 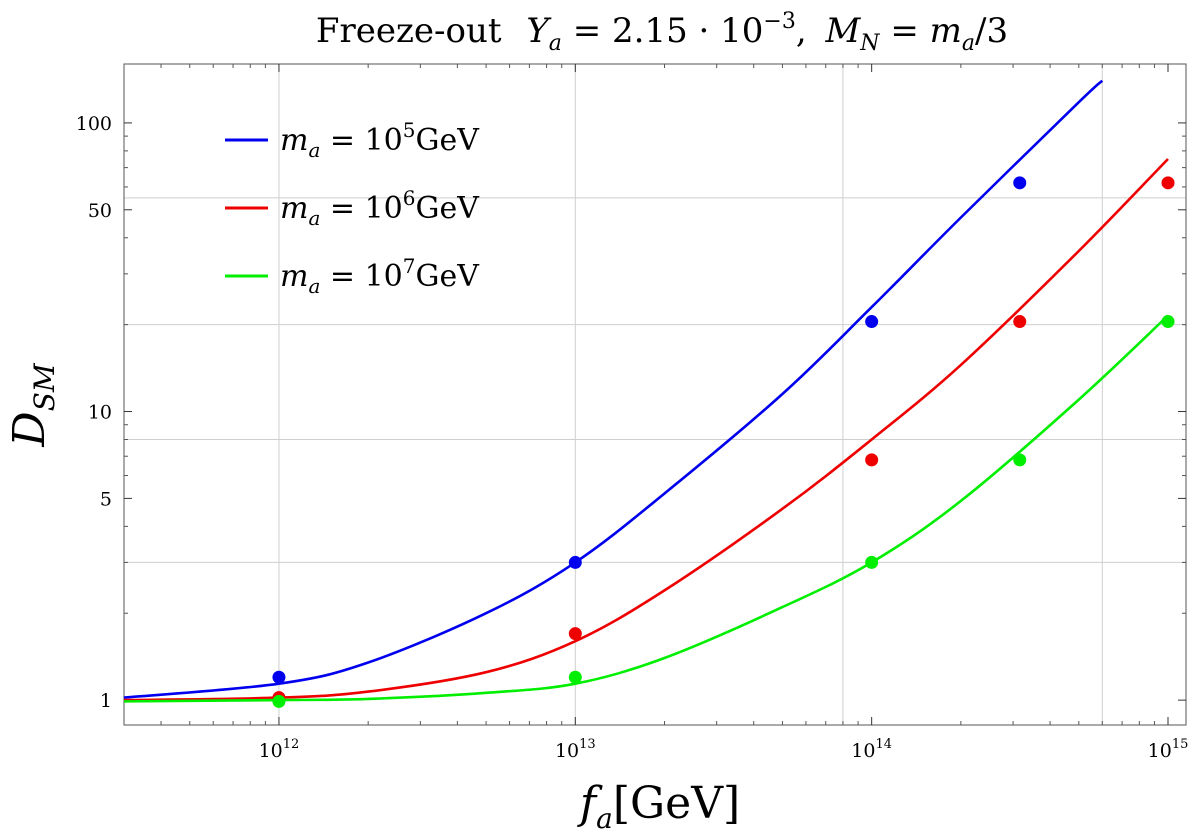 I want to click on legend: ma = 105GeV ma = 106GeV ma = 107GeV, so click(x=352, y=208).